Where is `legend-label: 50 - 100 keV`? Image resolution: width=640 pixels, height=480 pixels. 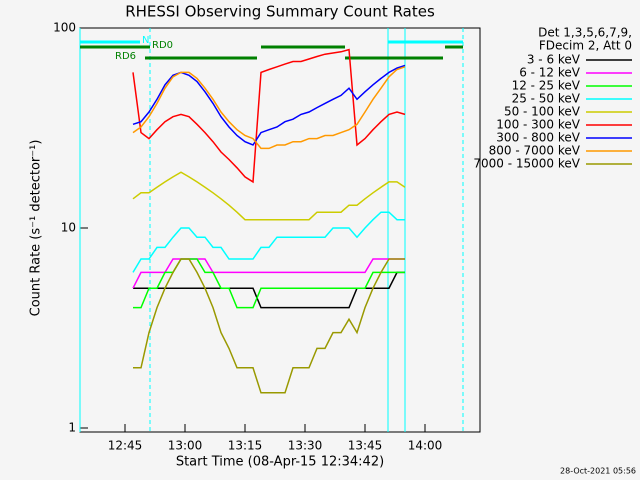 legend-label: 50 - 100 keV is located at coordinates (542, 112).